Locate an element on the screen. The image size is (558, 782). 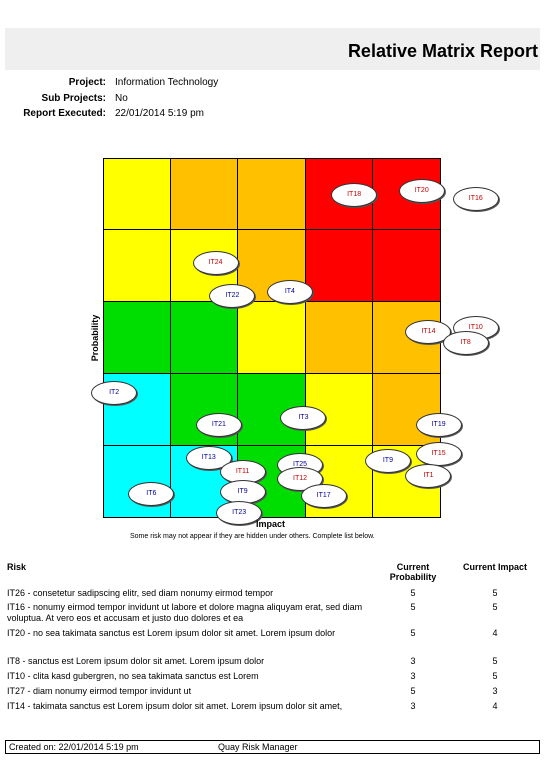
x-axis-label: Impact is located at coordinates (271, 524).